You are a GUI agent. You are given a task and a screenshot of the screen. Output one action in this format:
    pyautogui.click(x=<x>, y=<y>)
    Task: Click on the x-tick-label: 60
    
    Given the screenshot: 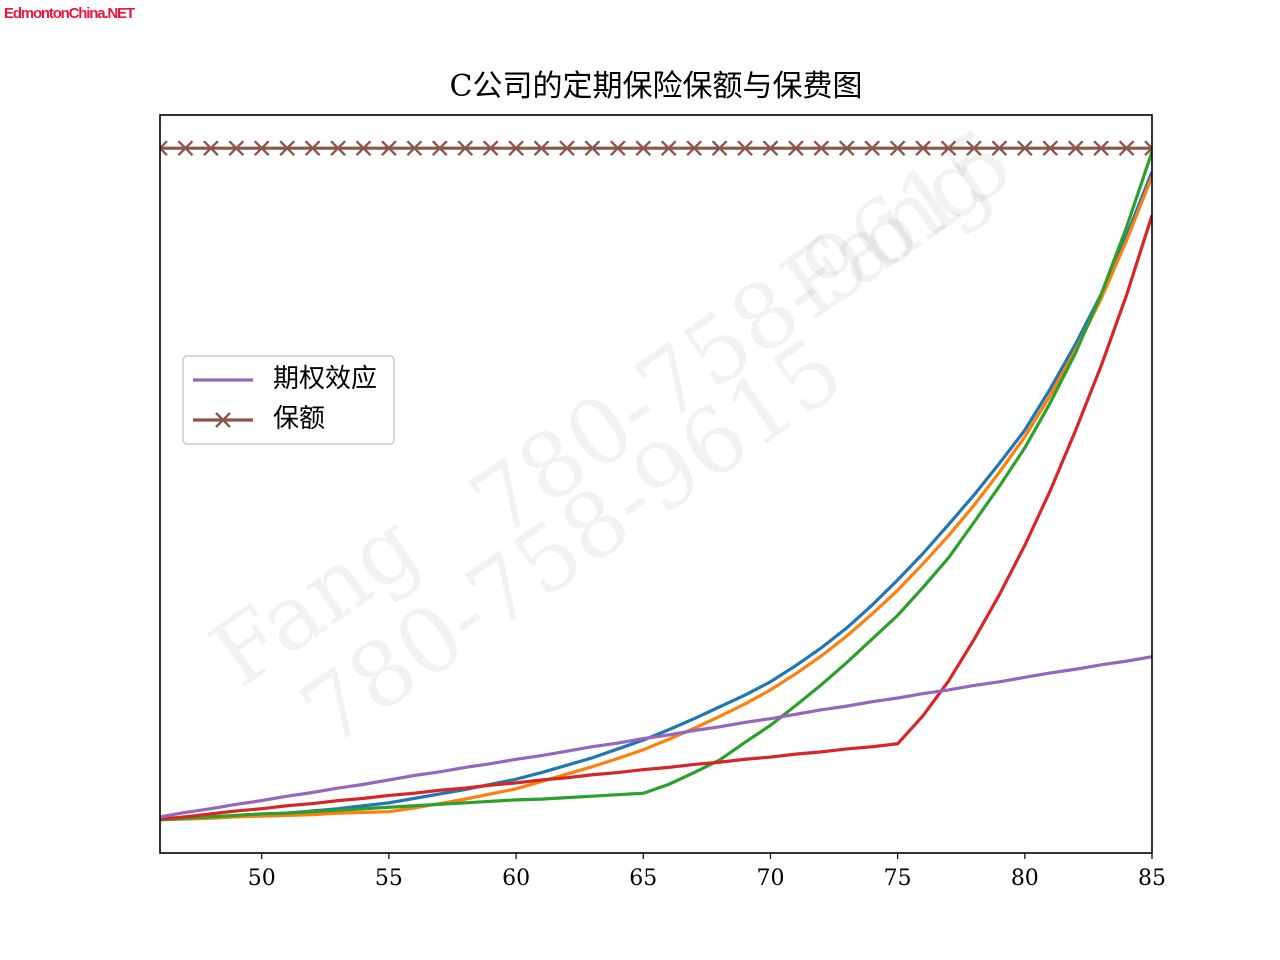 What is the action you would take?
    pyautogui.click(x=516, y=878)
    